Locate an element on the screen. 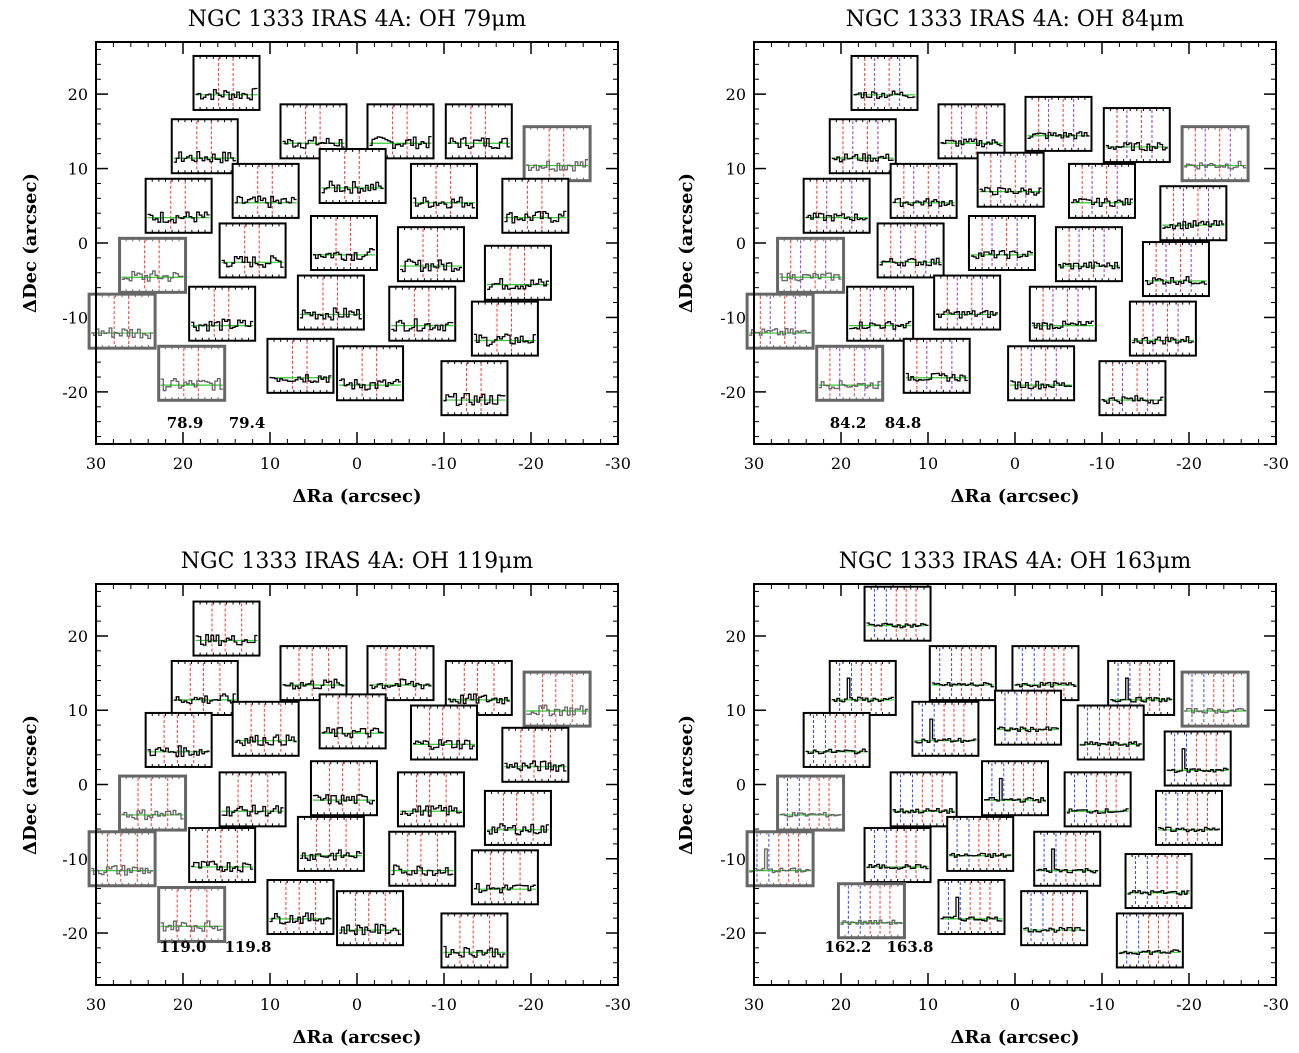 The height and width of the screenshot is (1053, 1299). x-tick-label: -20 is located at coordinates (531, 463).